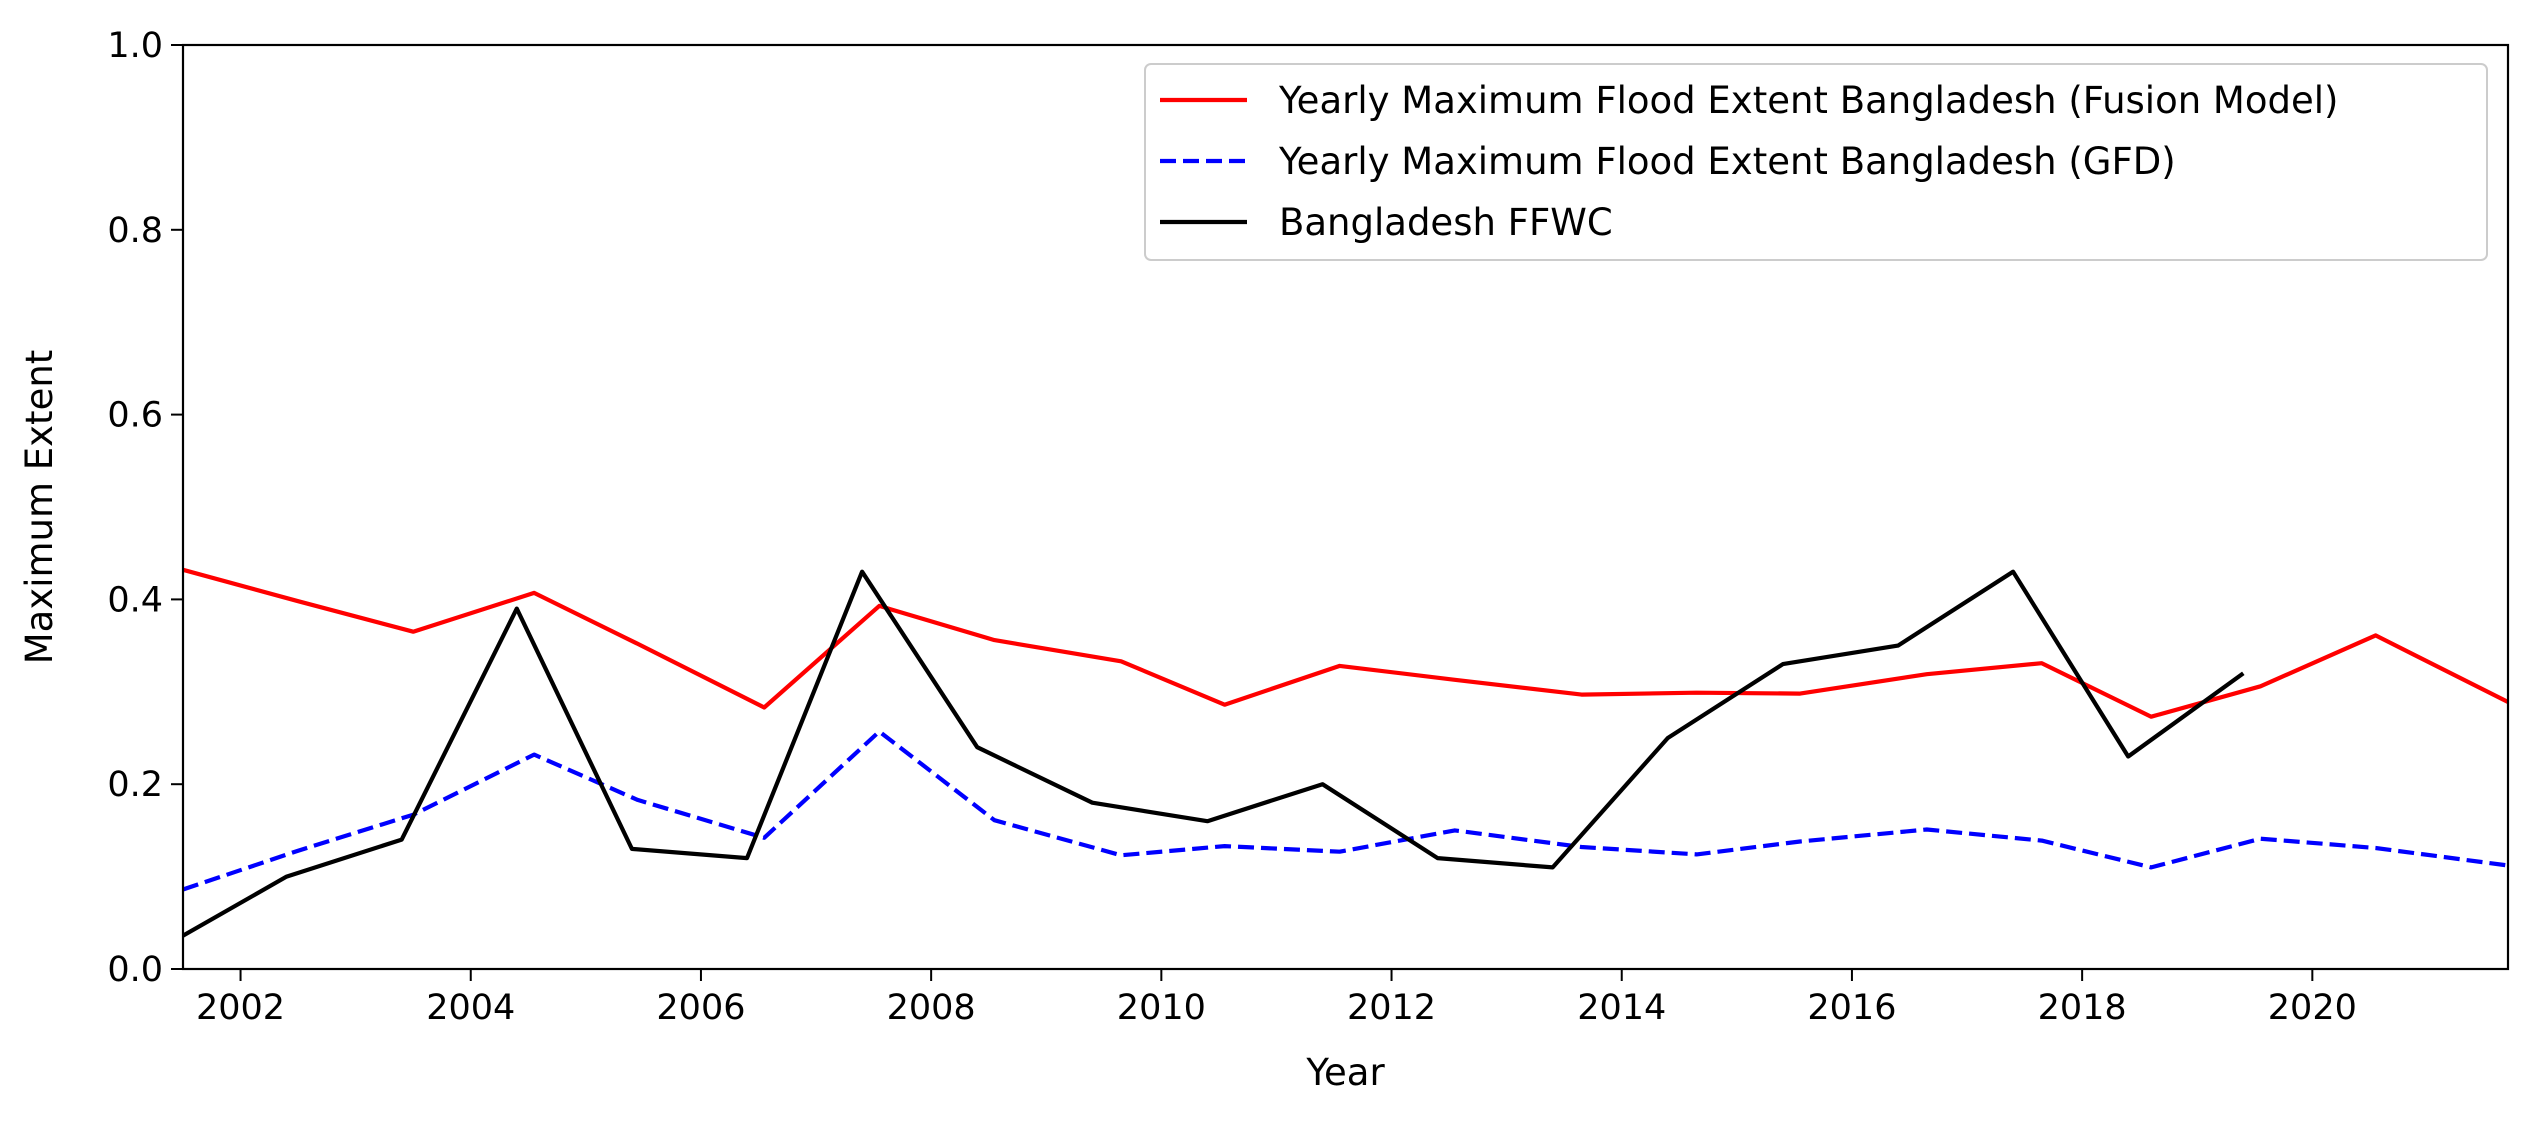 This screenshot has width=2537, height=1125. Describe the element at coordinates (700, 1008) in the screenshot. I see `x-tick-label: 2006` at that location.